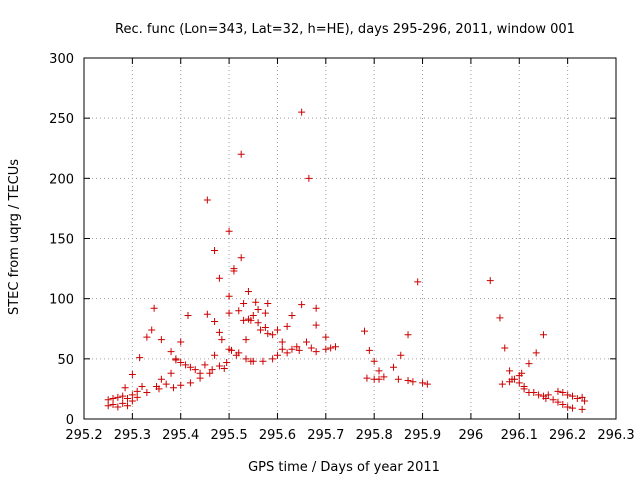 The height and width of the screenshot is (480, 640). What do you see at coordinates (470, 435) in the screenshot?
I see `x-tick-label: 296` at bounding box center [470, 435].